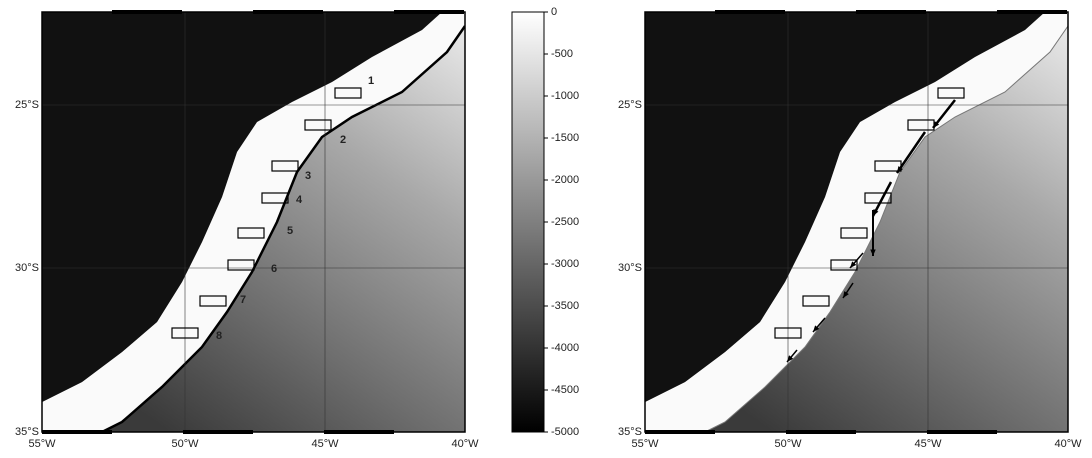 The width and height of the screenshot is (1092, 458). I want to click on box-label: 6, so click(274, 269).